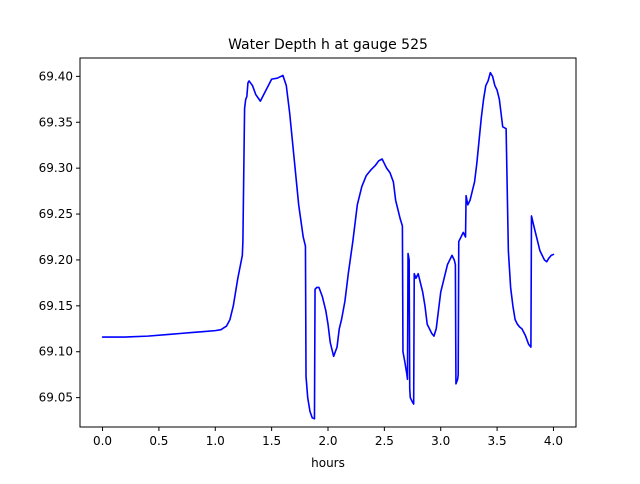 Image resolution: width=640 pixels, height=484 pixels. What do you see at coordinates (56, 168) in the screenshot?
I see `y-tick-label: 69.30` at bounding box center [56, 168].